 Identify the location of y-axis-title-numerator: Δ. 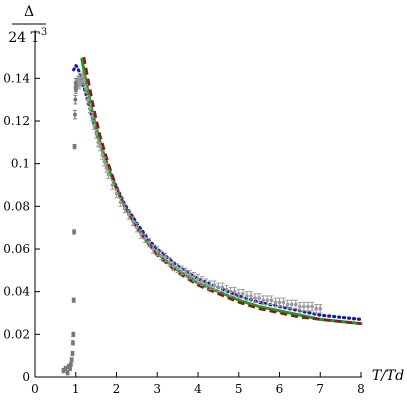
(29, 12).